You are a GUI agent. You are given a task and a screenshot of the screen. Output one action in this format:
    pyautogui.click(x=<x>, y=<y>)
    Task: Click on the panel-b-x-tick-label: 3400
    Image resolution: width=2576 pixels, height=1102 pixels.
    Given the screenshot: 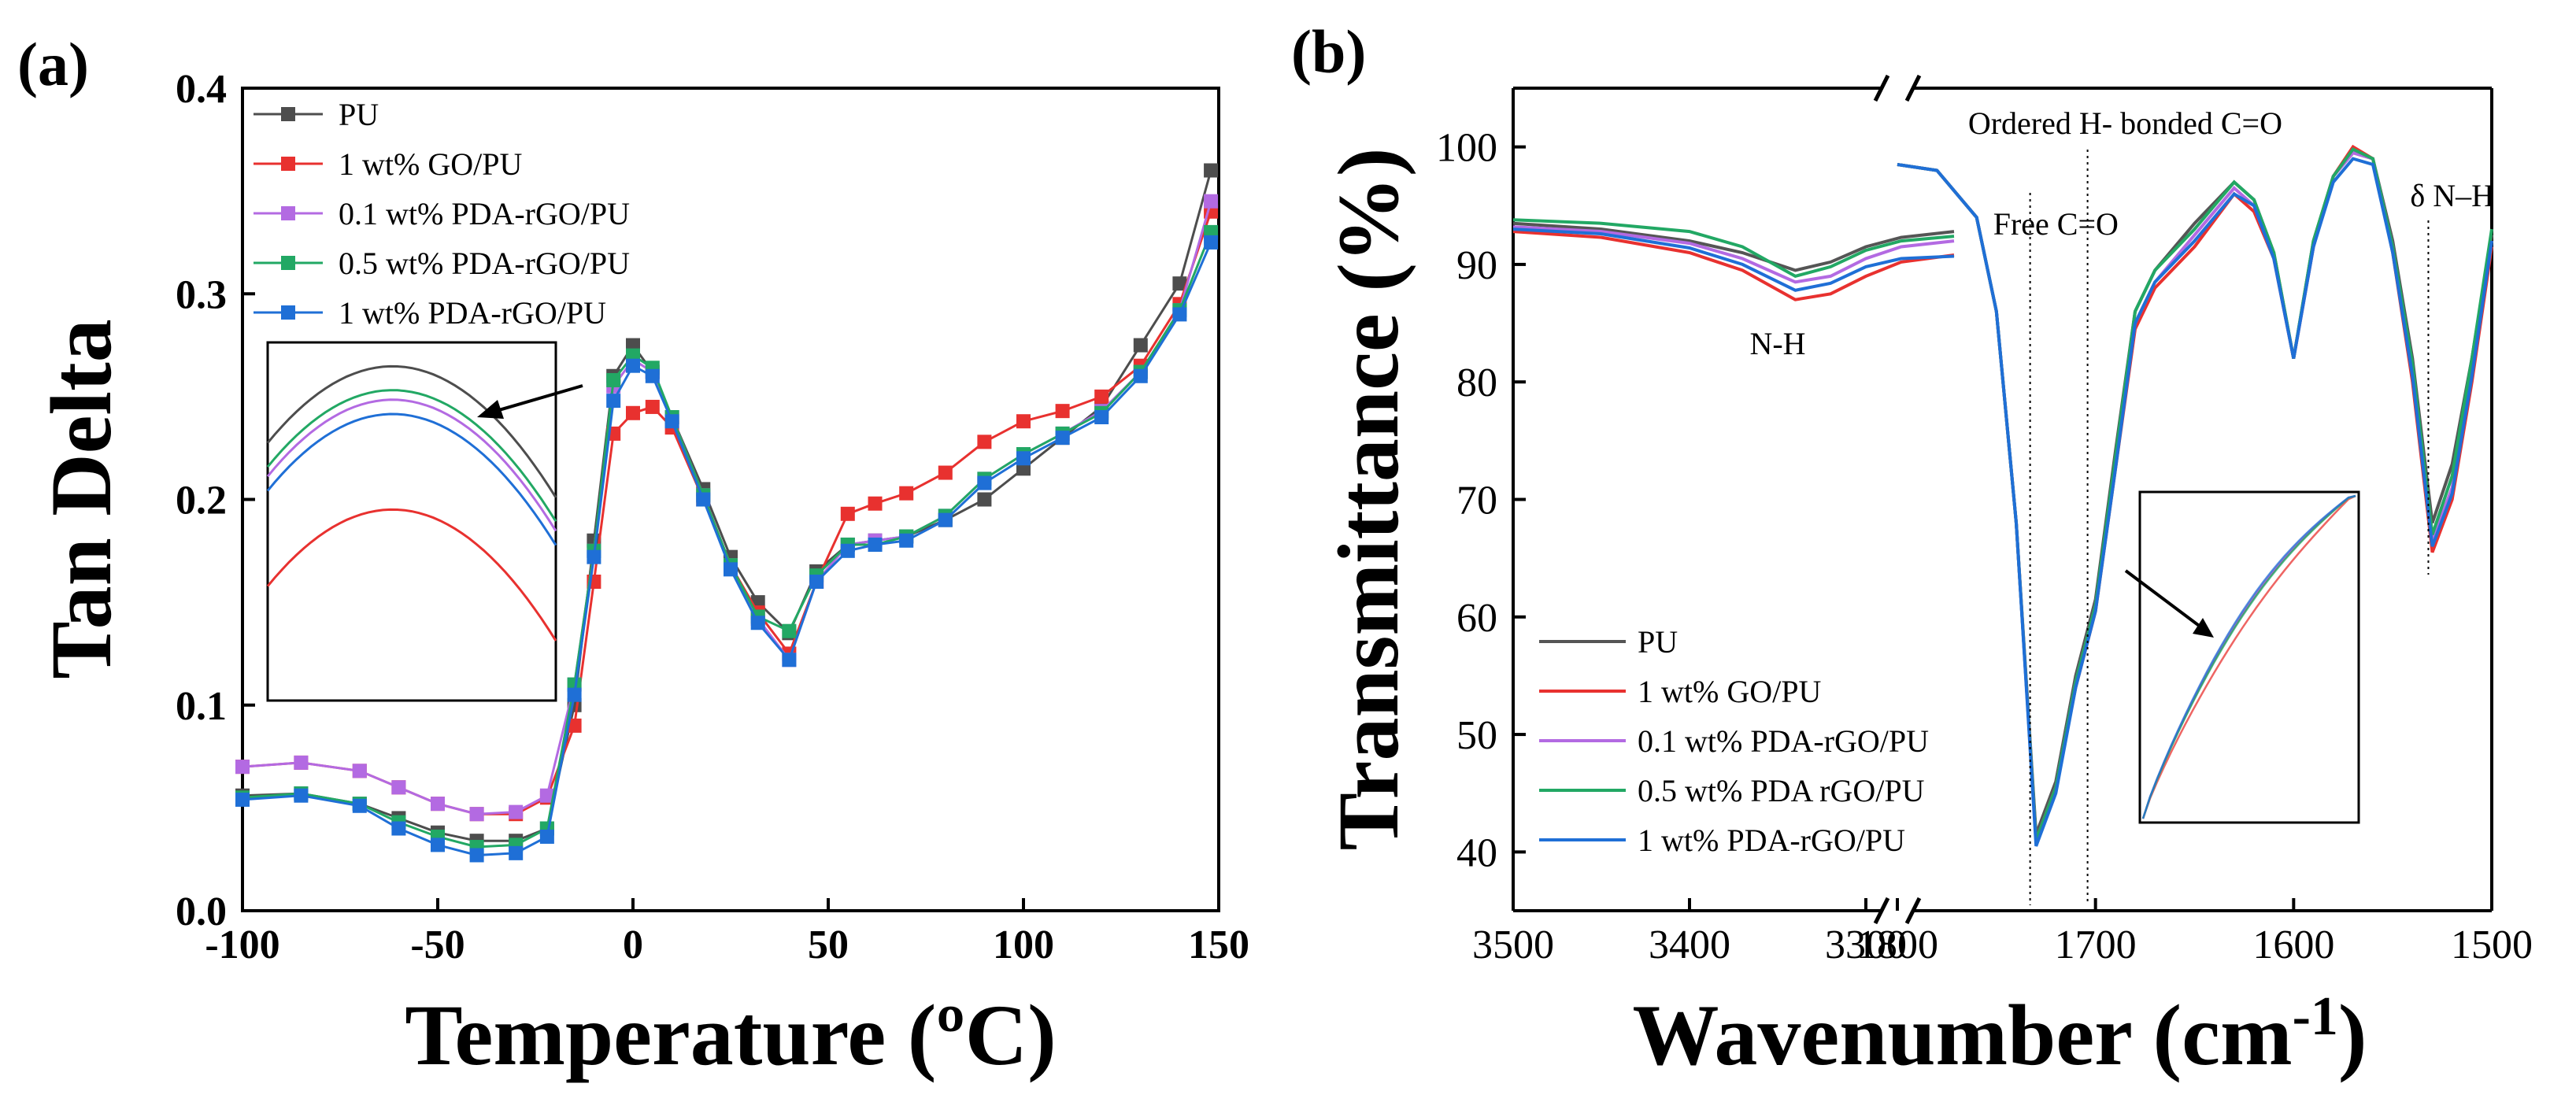 What is the action you would take?
    pyautogui.click(x=1689, y=945)
    